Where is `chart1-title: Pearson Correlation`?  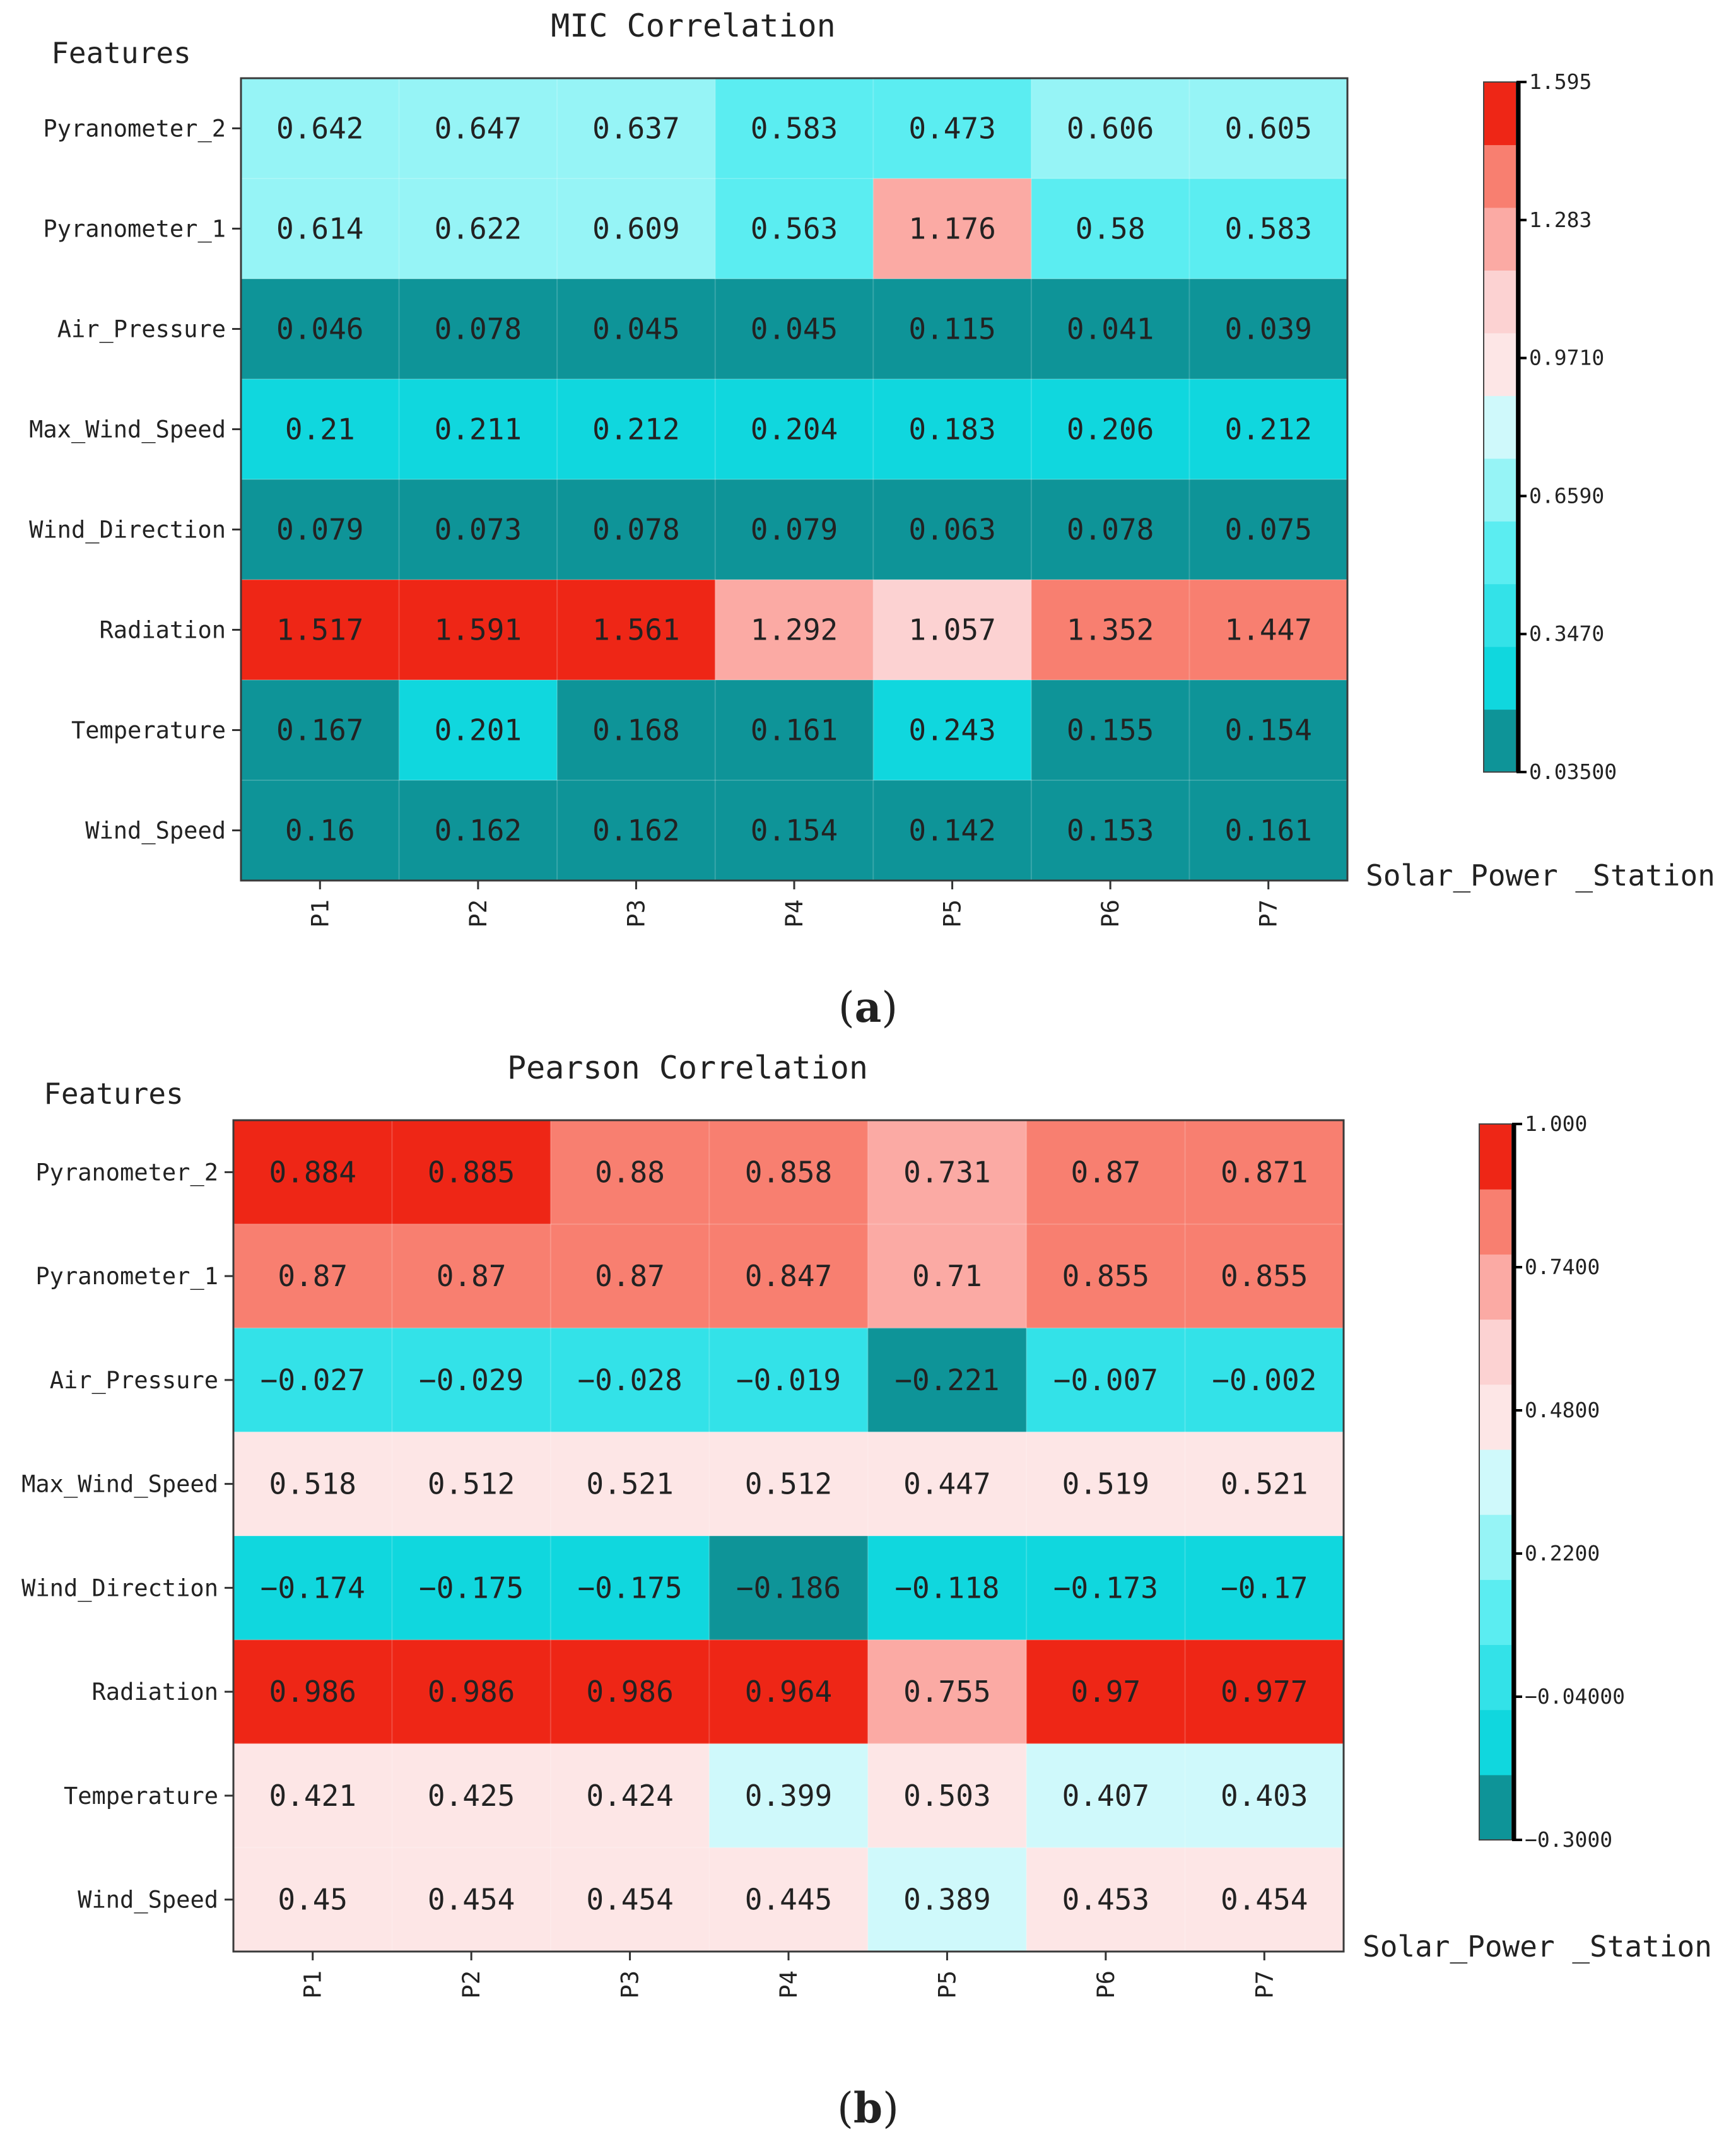
chart1-title: Pearson Correlation is located at coordinates (687, 1068).